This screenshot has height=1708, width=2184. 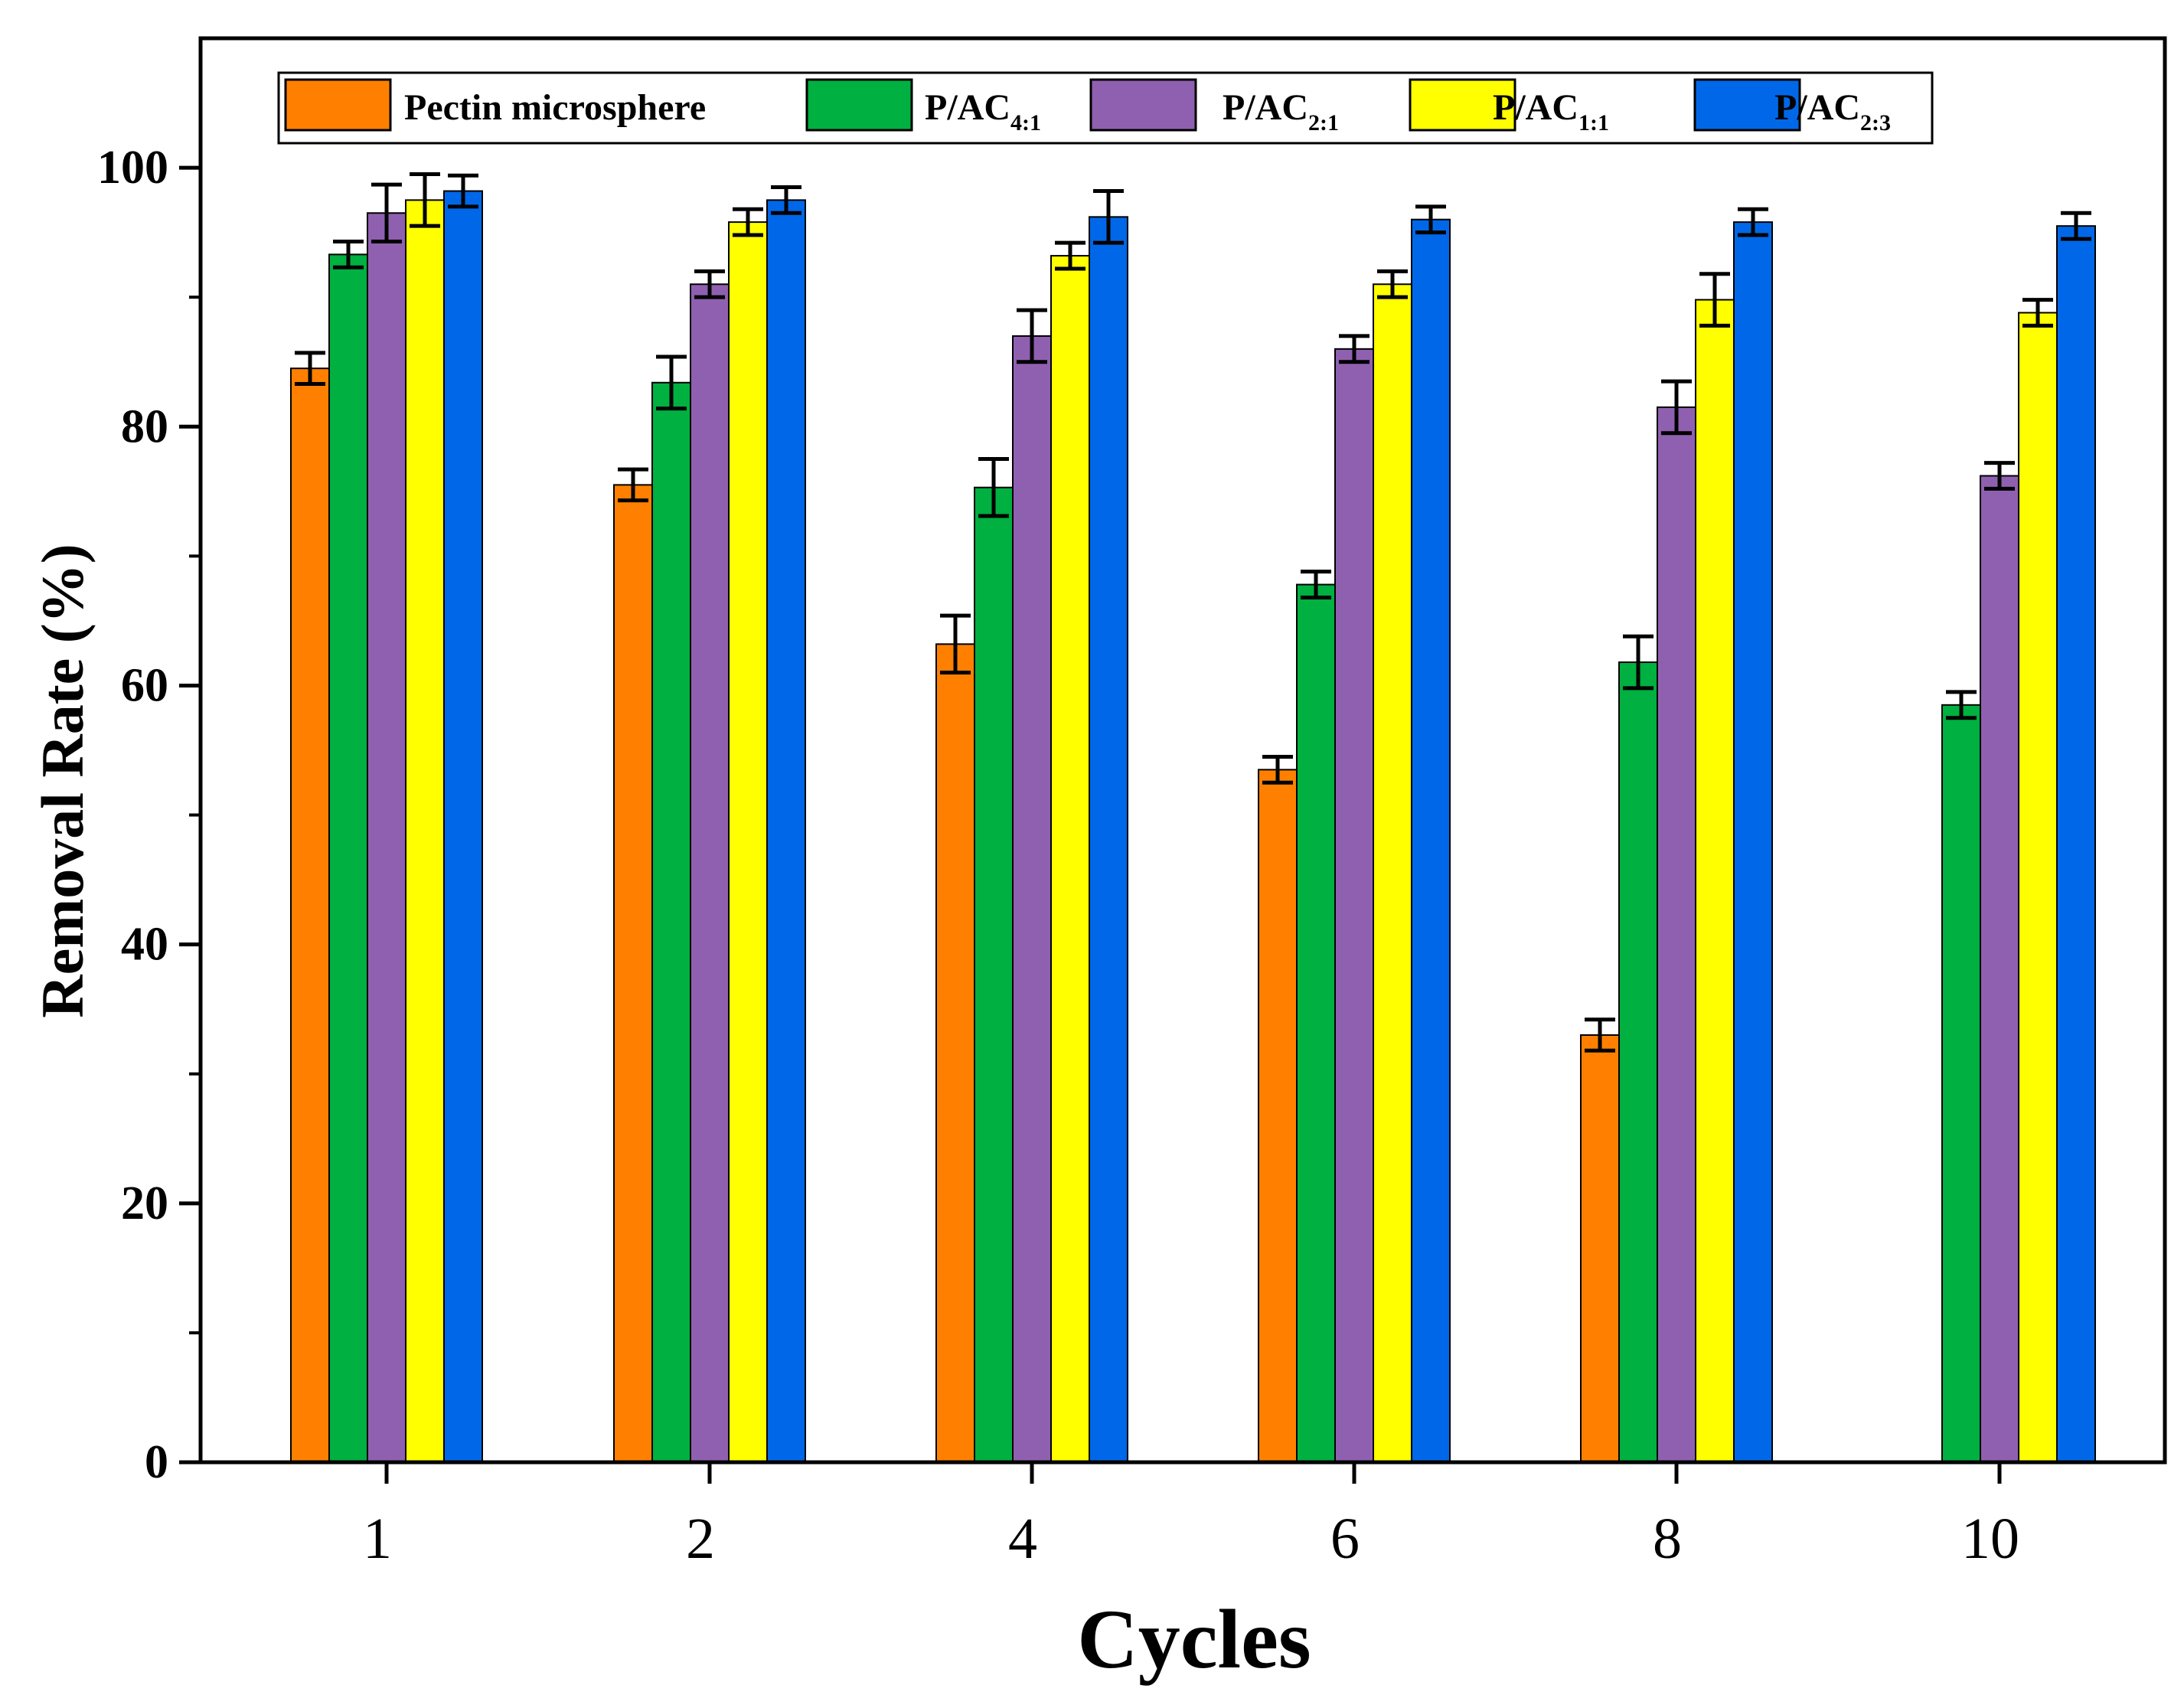 What do you see at coordinates (149, 815) in the screenshot?
I see `y-axis: 0 20 40 60 80 100` at bounding box center [149, 815].